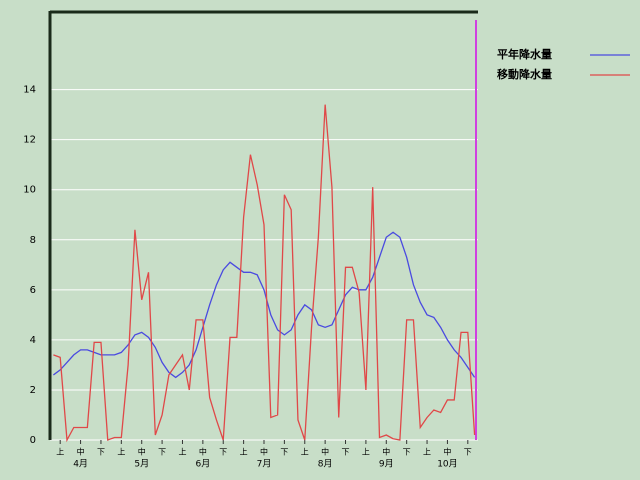 This screenshot has height=480, width=640. What do you see at coordinates (33, 440) in the screenshot?
I see `y-tick-label: 0` at bounding box center [33, 440].